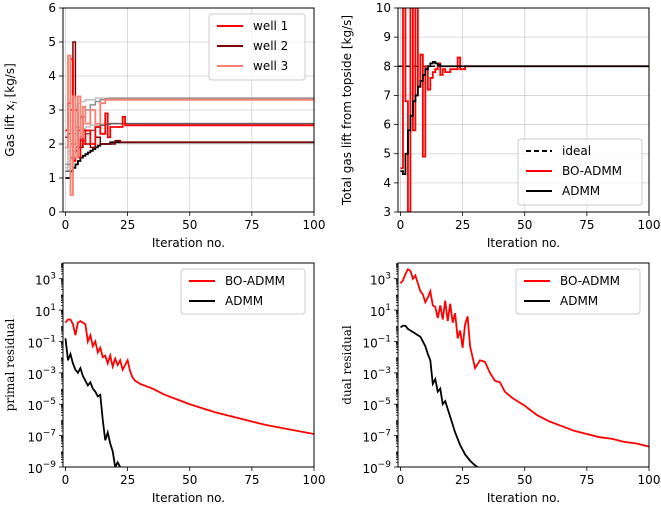 The image size is (661, 507). I want to click on y-tick-label: 2, so click(52, 144).